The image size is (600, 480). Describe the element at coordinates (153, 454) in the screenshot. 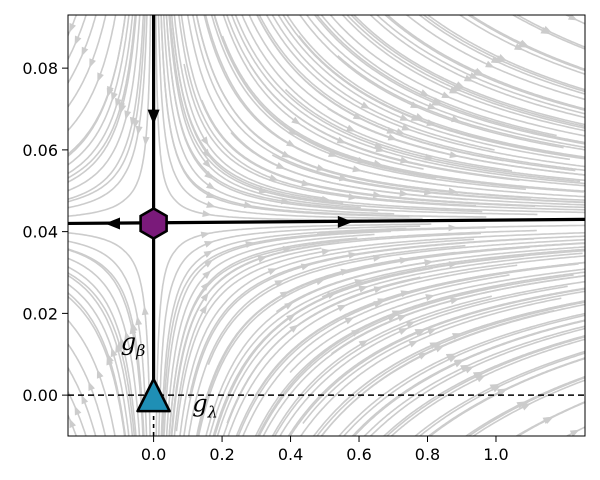

I see `x-tick-label-0.0: 0.0` at that location.